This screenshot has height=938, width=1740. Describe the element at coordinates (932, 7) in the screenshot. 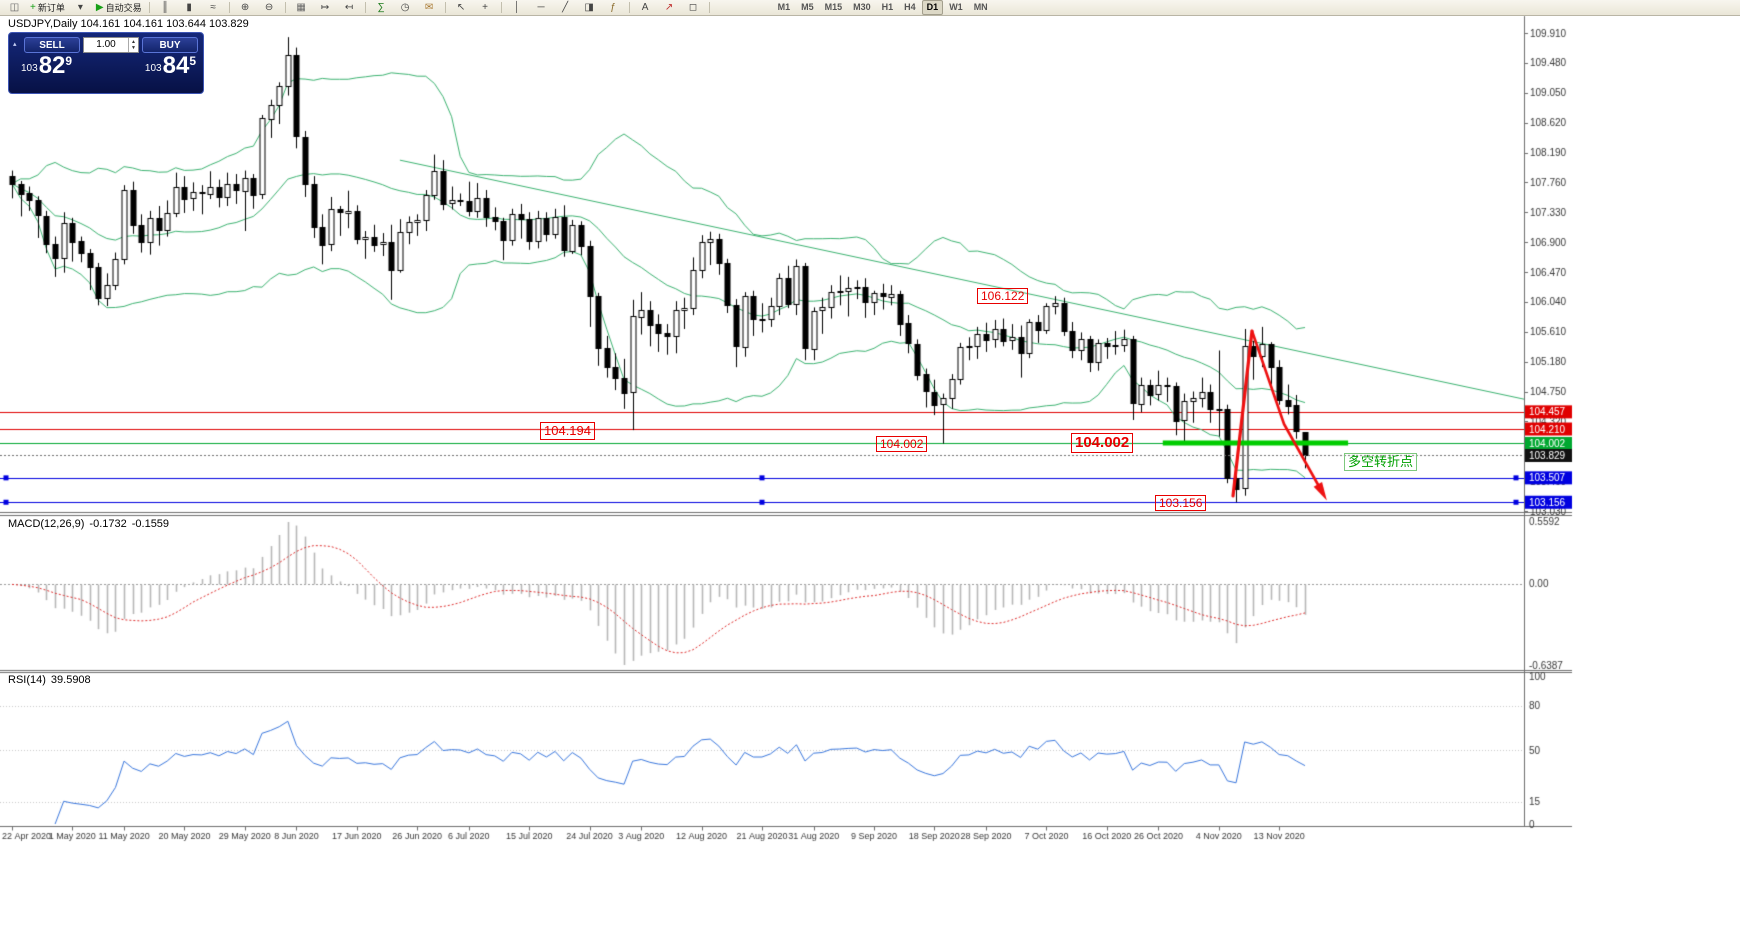

I see `timeframe-d1: D1` at that location.